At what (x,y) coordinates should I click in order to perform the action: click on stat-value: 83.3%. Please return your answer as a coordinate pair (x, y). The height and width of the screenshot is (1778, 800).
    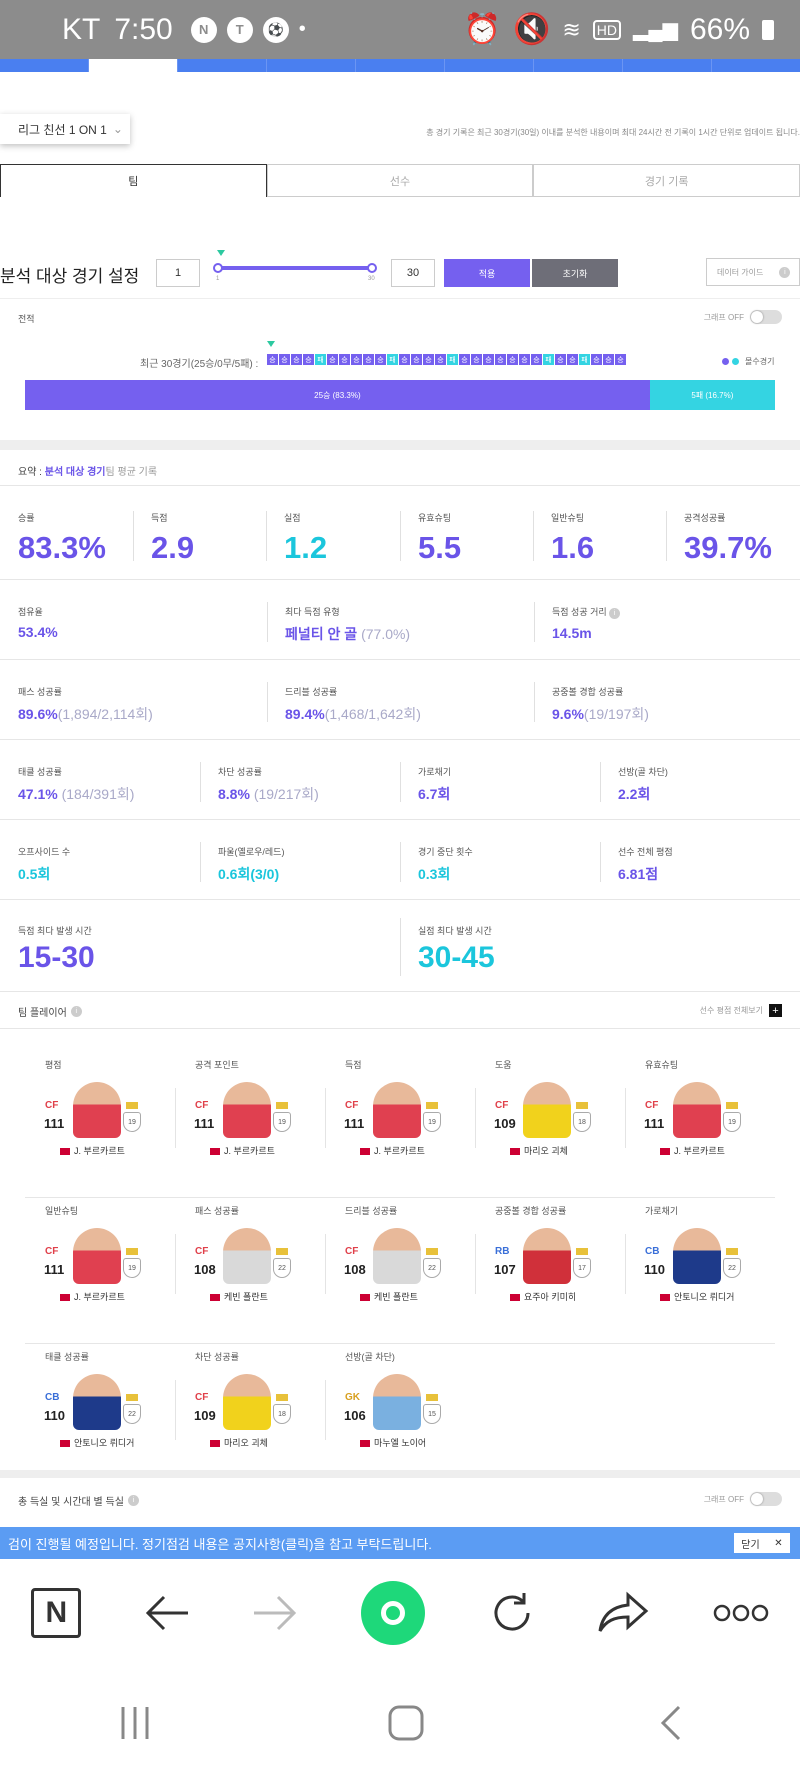
    Looking at the image, I should click on (62, 547).